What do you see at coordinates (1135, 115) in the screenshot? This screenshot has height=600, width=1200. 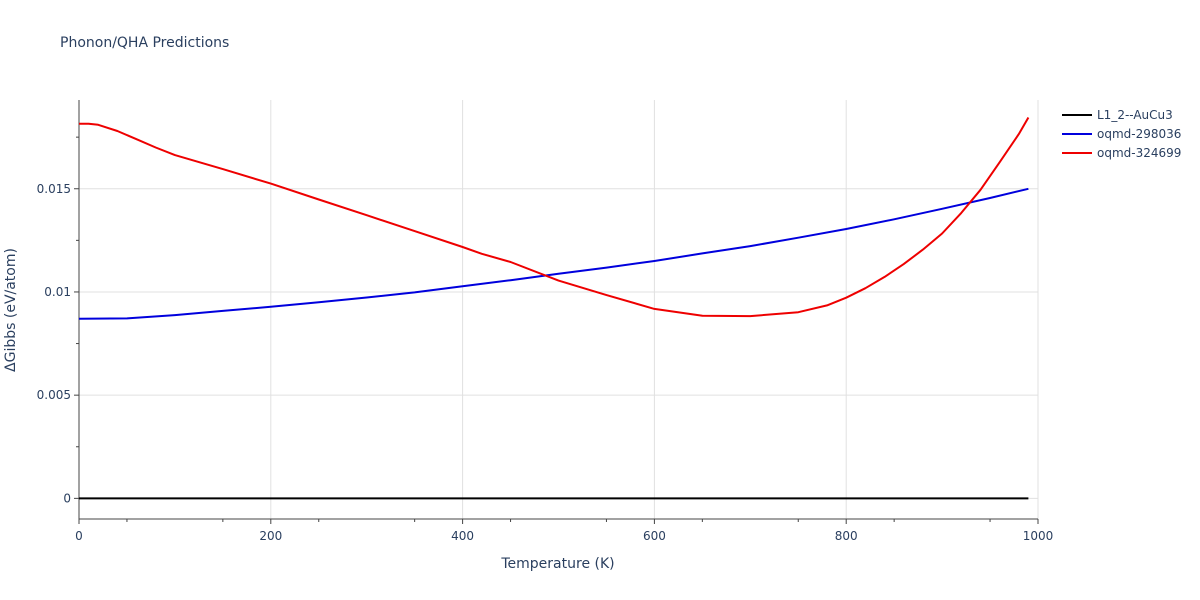 I see `legend-label: L1_2--AuCu3` at bounding box center [1135, 115].